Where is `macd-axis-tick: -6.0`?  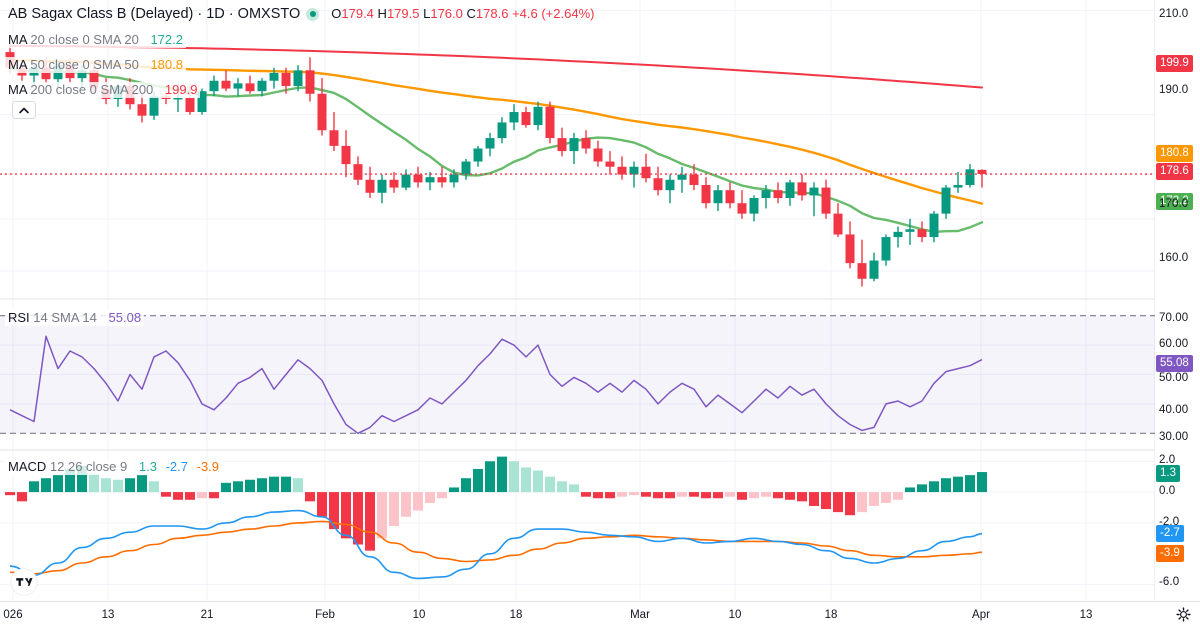 macd-axis-tick: -6.0 is located at coordinates (1169, 582).